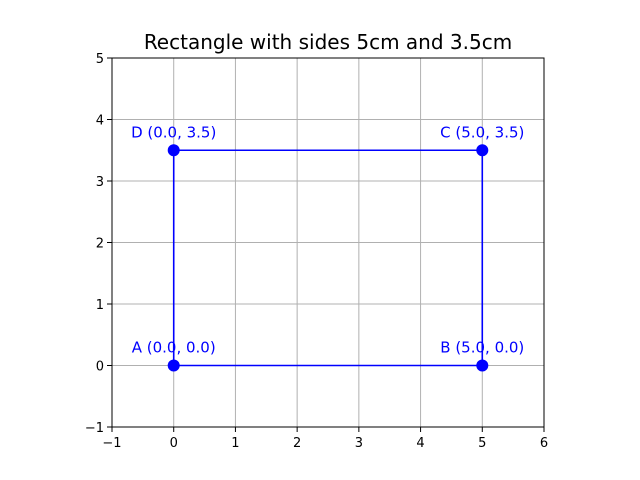 The image size is (640, 480). What do you see at coordinates (100, 367) in the screenshot?
I see `y-tick-label: 0` at bounding box center [100, 367].